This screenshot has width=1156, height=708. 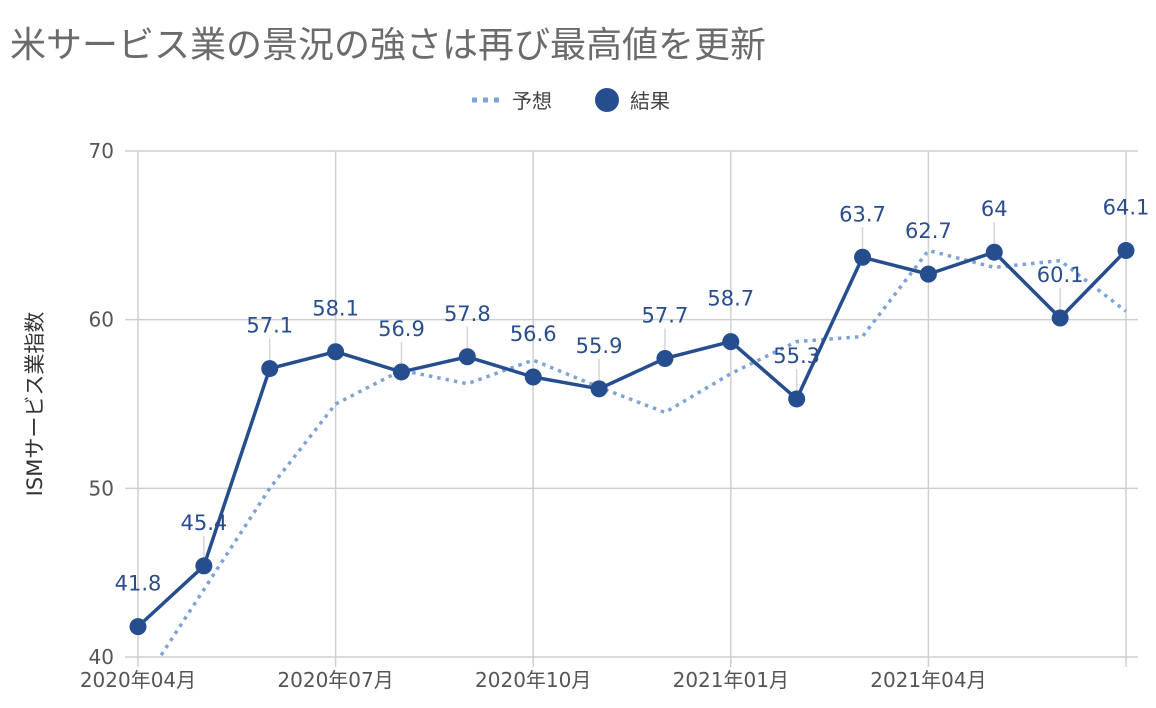 I want to click on data-label: 64.1, so click(x=1126, y=208).